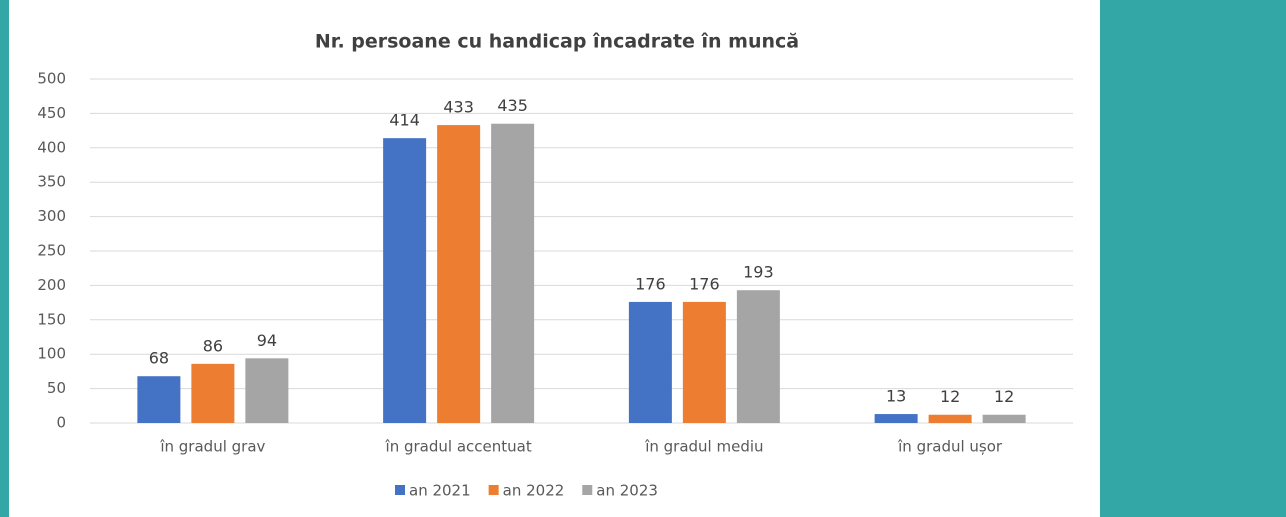 The height and width of the screenshot is (517, 1286). I want to click on y-tick-label: 250, so click(51, 251).